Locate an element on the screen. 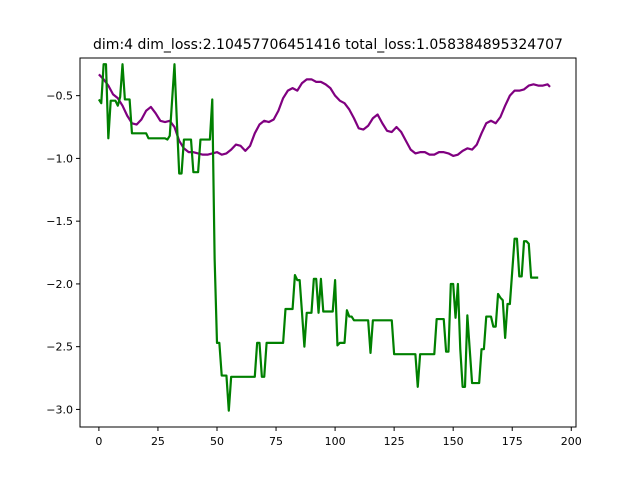  x-tick-label: 200 is located at coordinates (571, 441).